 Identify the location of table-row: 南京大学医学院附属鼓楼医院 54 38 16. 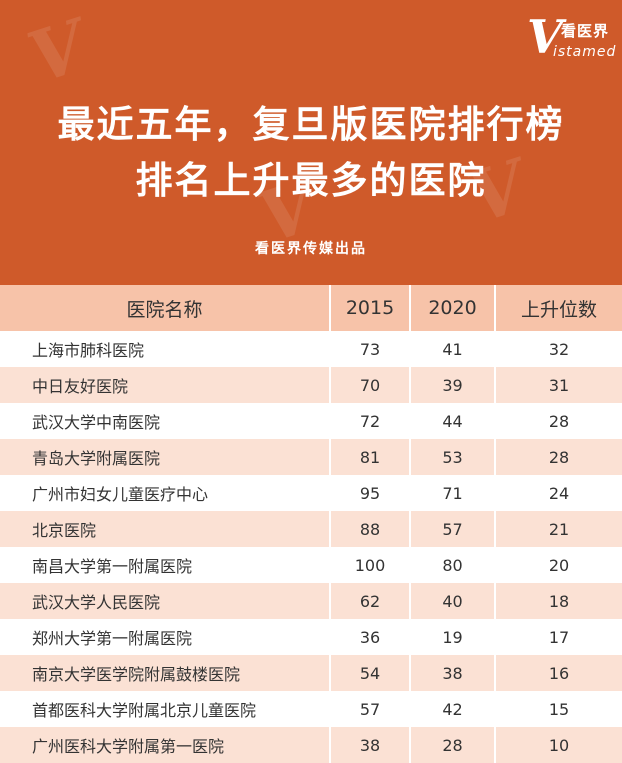
(311, 673).